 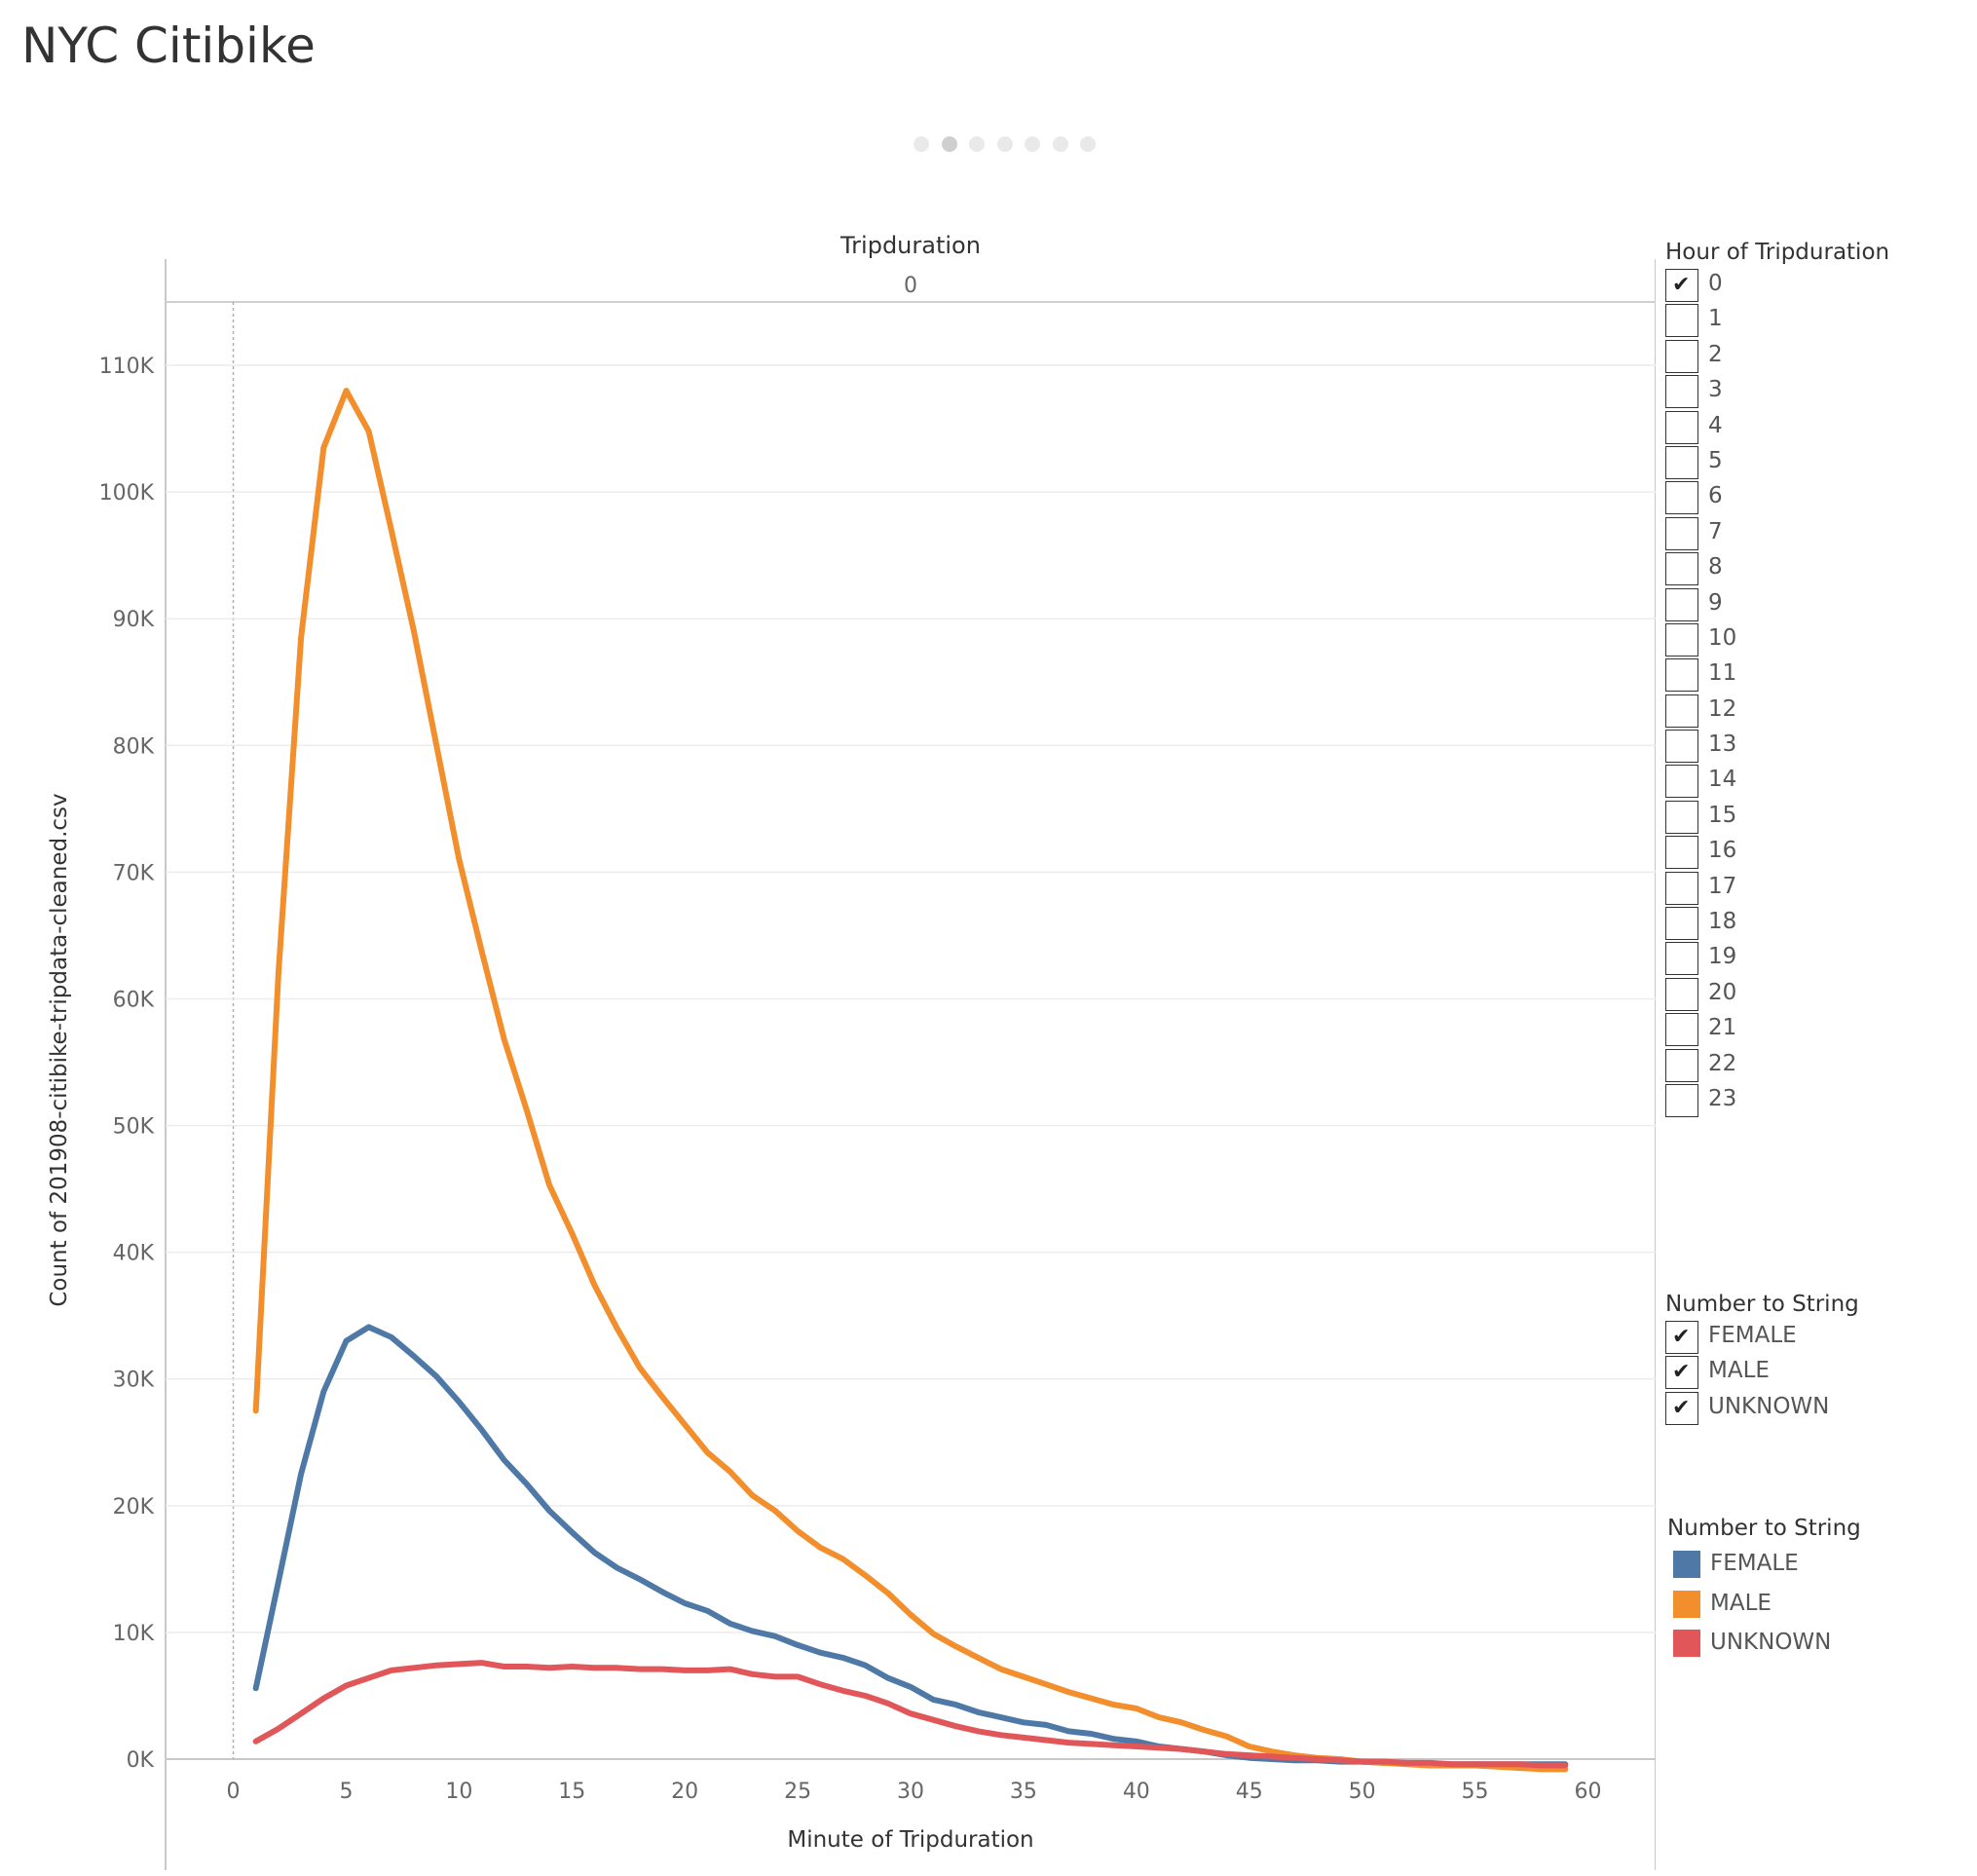 What do you see at coordinates (910, 1840) in the screenshot?
I see `x-axis-title: Minute of Tripduration` at bounding box center [910, 1840].